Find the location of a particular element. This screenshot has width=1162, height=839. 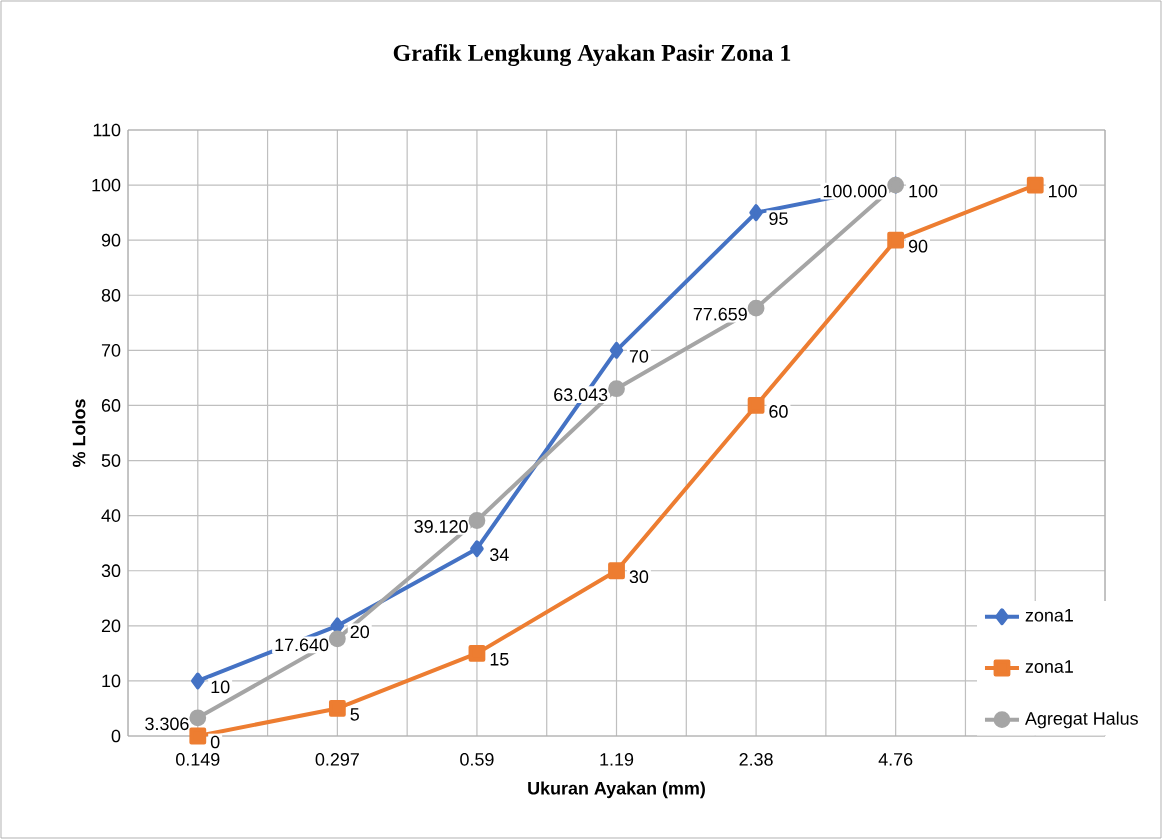

y-tick-label: 70 is located at coordinates (111, 350).